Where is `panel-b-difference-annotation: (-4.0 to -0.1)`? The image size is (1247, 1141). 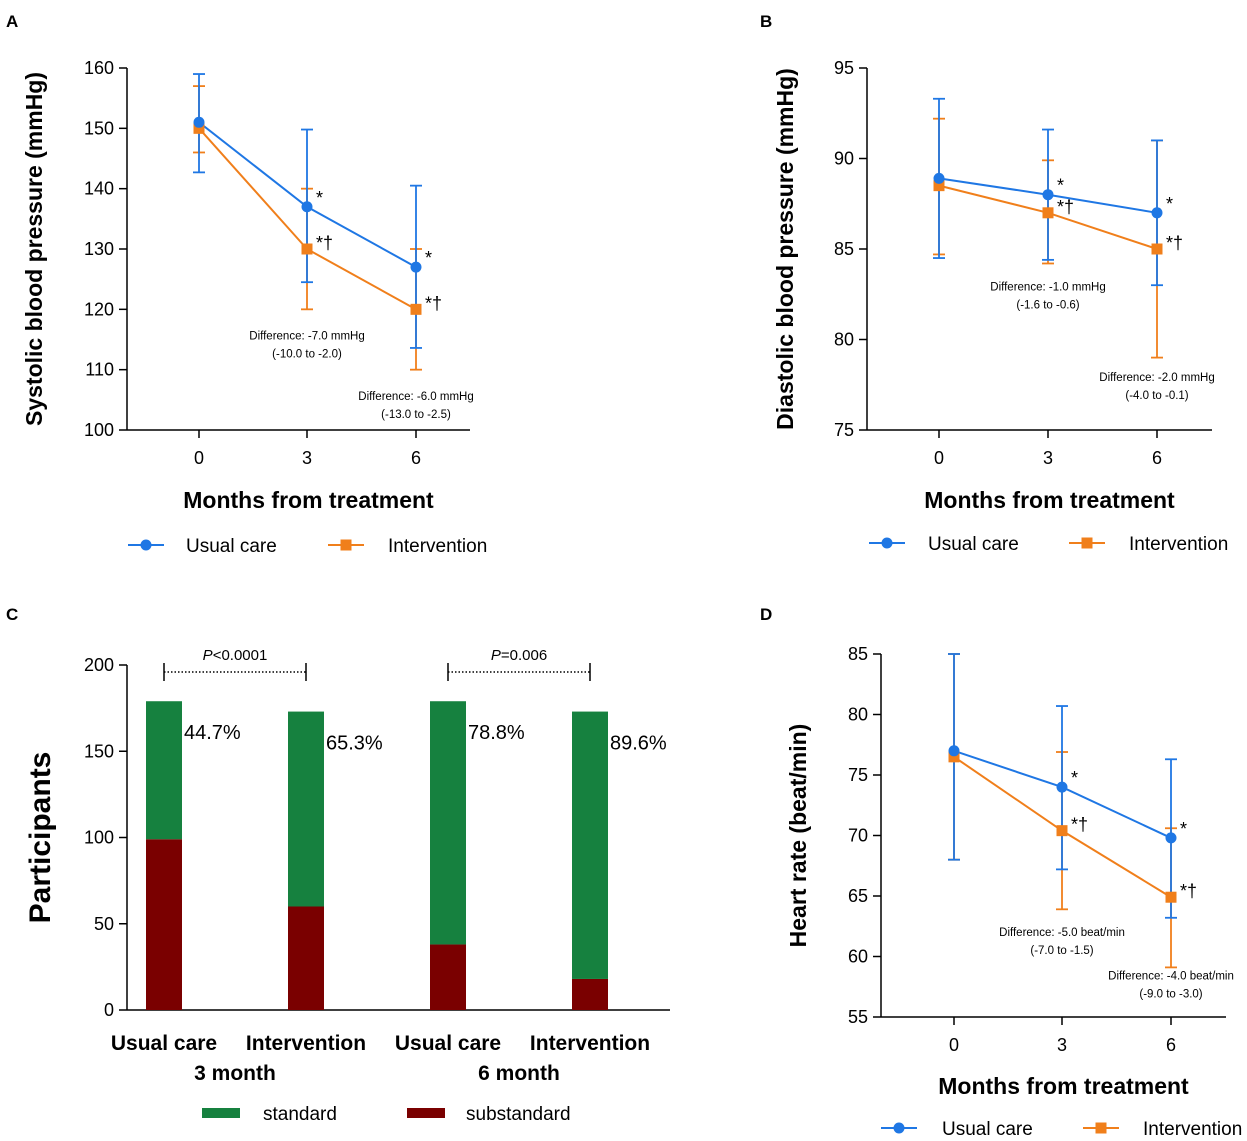
panel-b-difference-annotation: (-4.0 to -0.1) is located at coordinates (1156, 396).